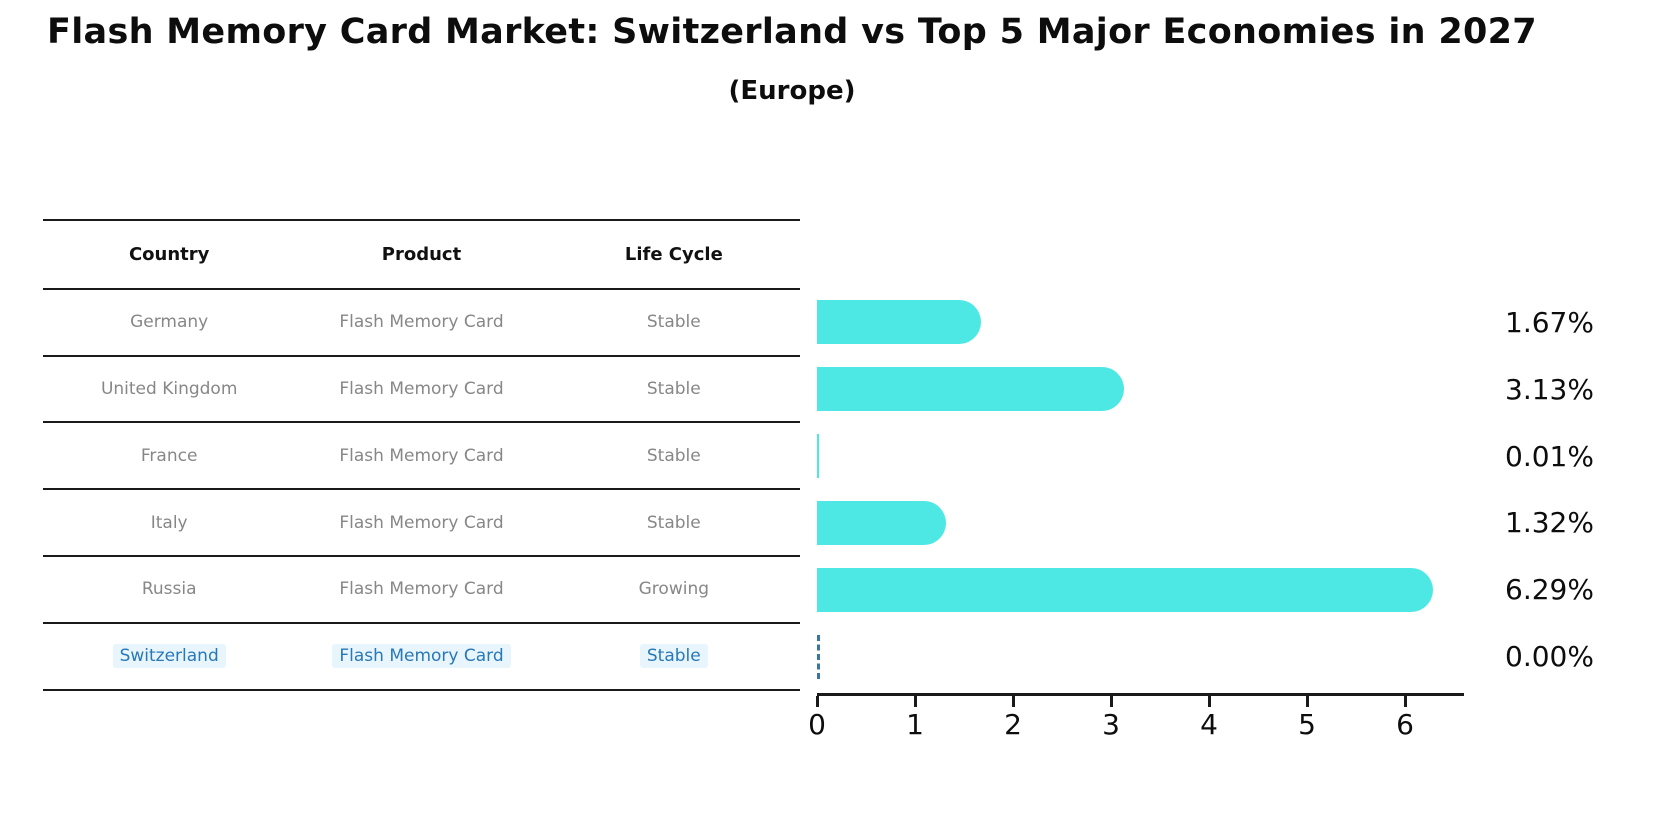 This screenshot has width=1669, height=823. I want to click on table-row-germany: Germany Flash Memory Card Stable, so click(421, 323).